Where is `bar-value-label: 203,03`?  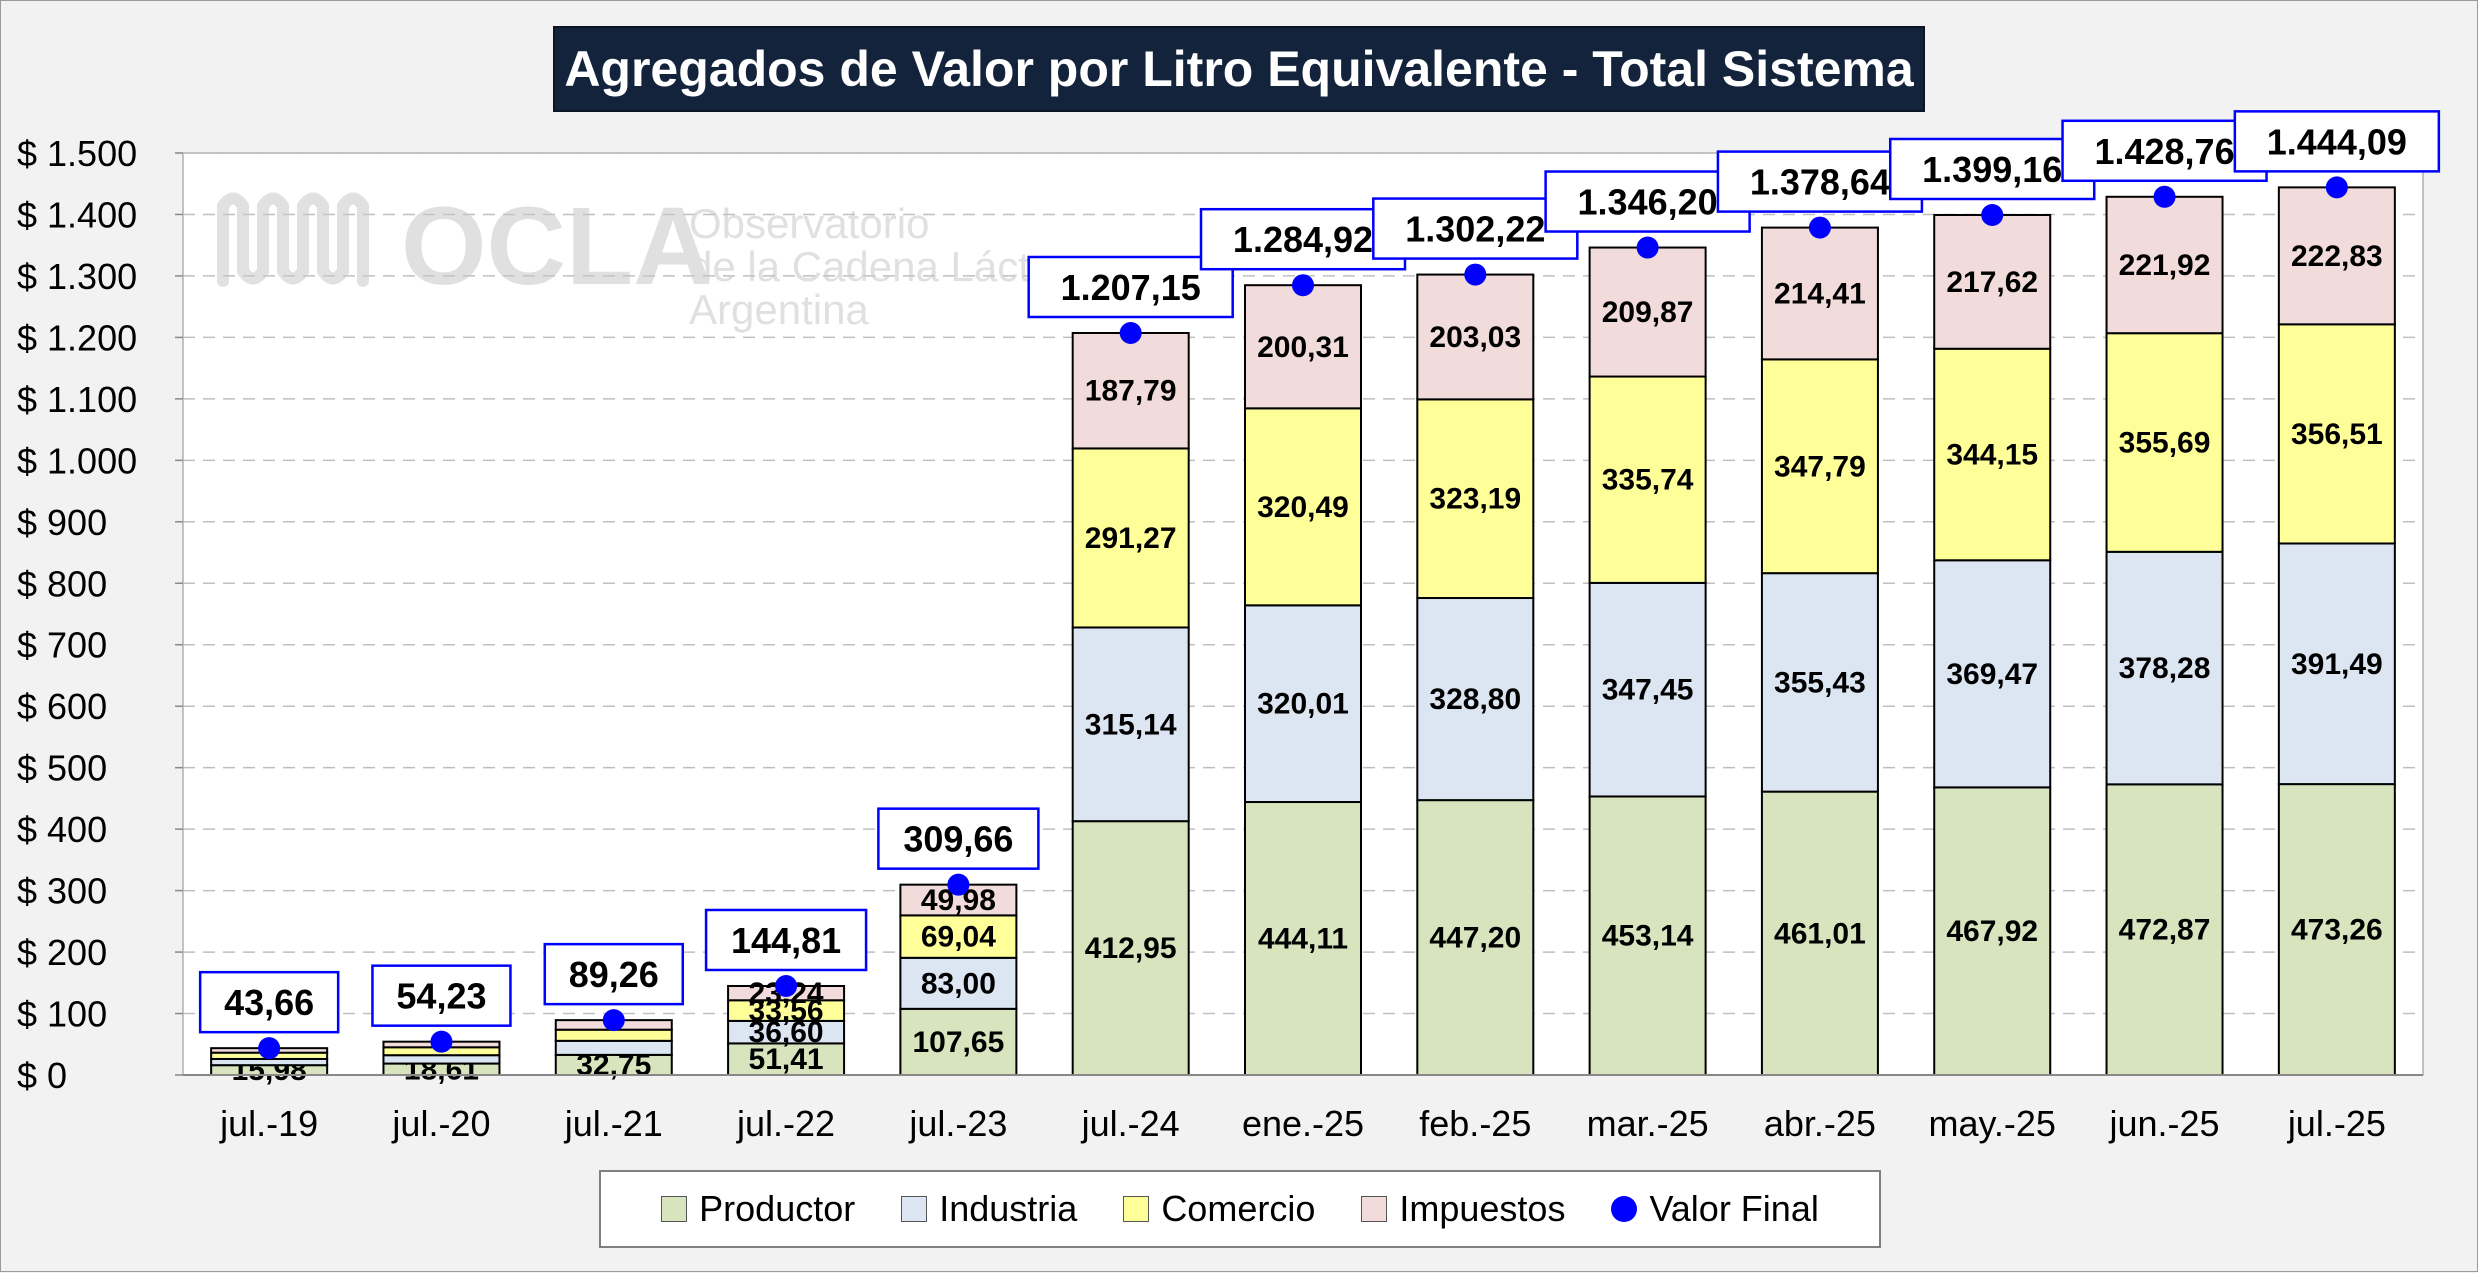 bar-value-label: 203,03 is located at coordinates (1475, 337).